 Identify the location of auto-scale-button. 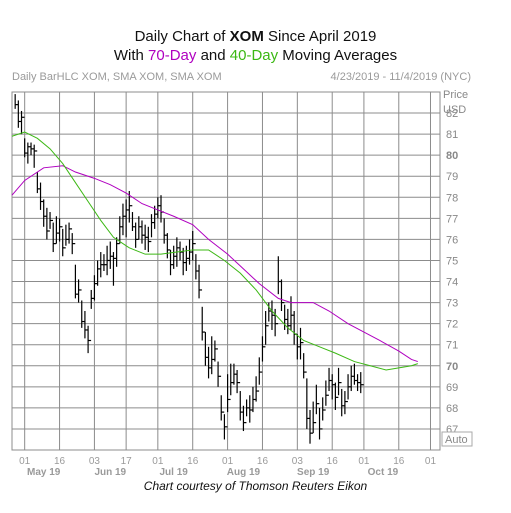
(457, 439).